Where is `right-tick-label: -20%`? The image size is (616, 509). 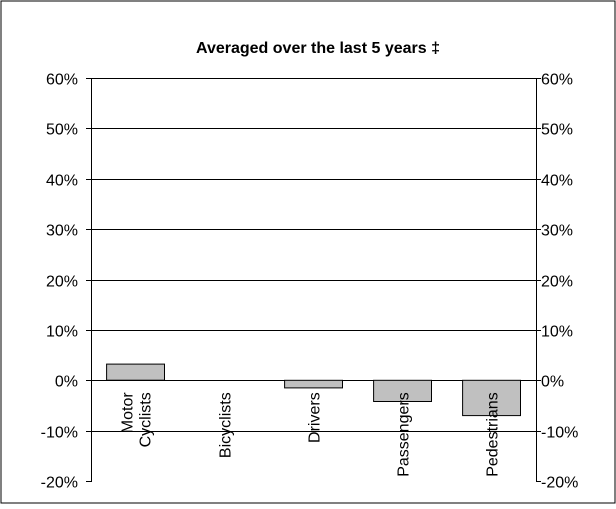
right-tick-label: -20% is located at coordinates (559, 483).